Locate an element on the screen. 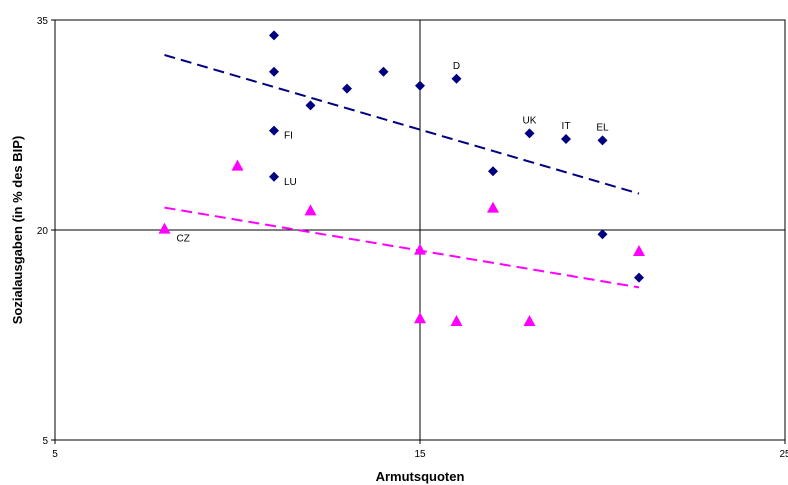 The image size is (788, 485). point-label-el: EL is located at coordinates (602, 127).